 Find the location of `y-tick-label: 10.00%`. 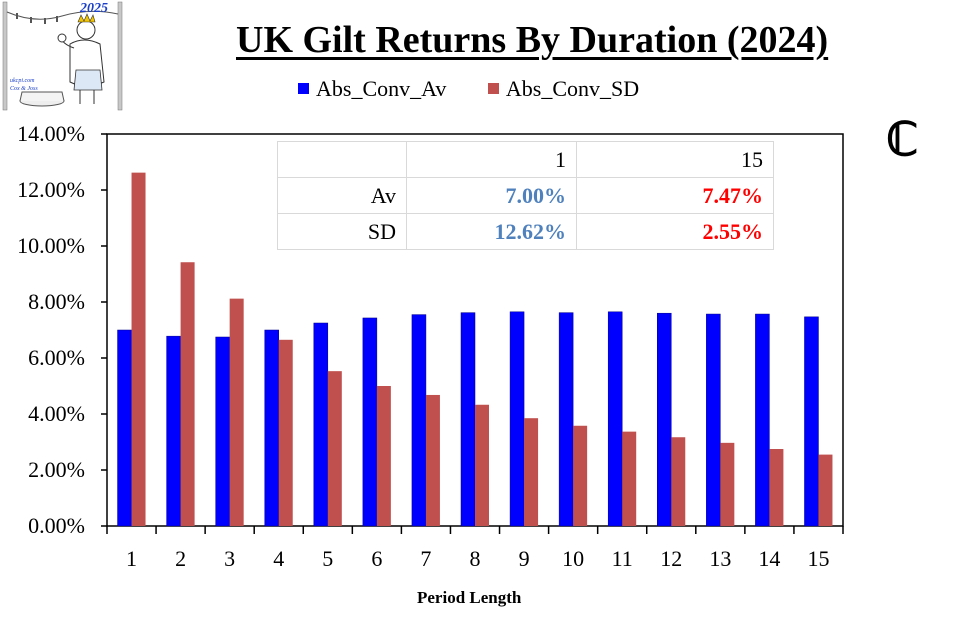

y-tick-label: 10.00% is located at coordinates (51, 245).